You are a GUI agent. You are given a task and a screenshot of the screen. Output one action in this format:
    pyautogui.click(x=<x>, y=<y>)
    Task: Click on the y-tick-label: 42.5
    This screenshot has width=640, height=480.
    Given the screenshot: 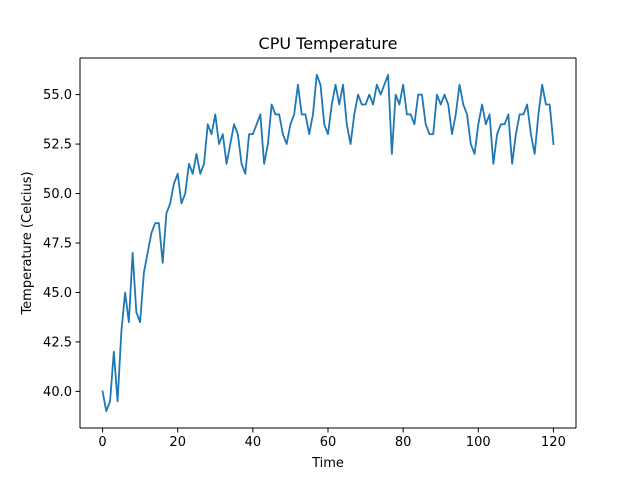 What is the action you would take?
    pyautogui.click(x=57, y=342)
    